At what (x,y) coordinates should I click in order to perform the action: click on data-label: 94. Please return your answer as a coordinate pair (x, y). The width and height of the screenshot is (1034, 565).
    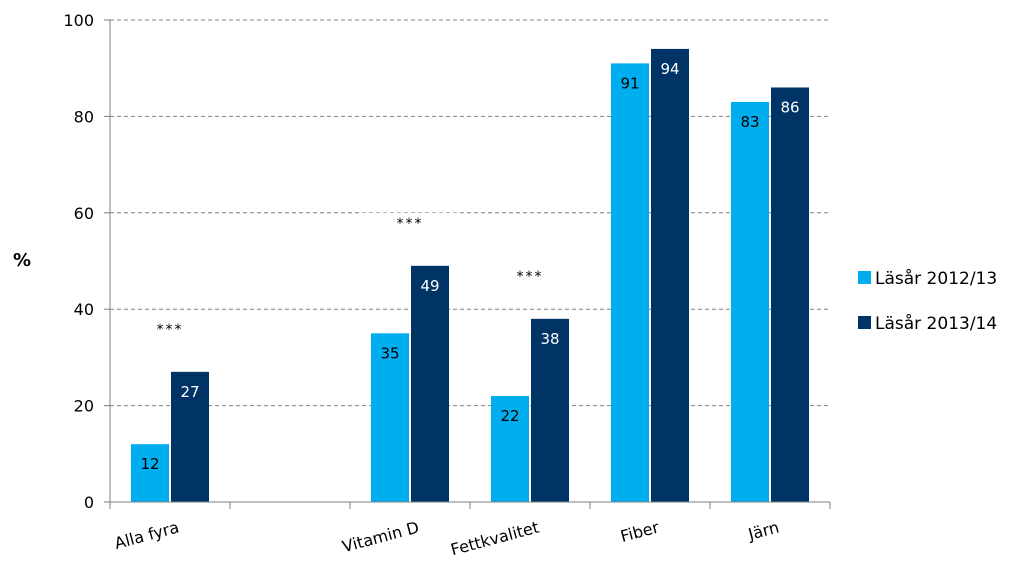
    Looking at the image, I should click on (669, 69).